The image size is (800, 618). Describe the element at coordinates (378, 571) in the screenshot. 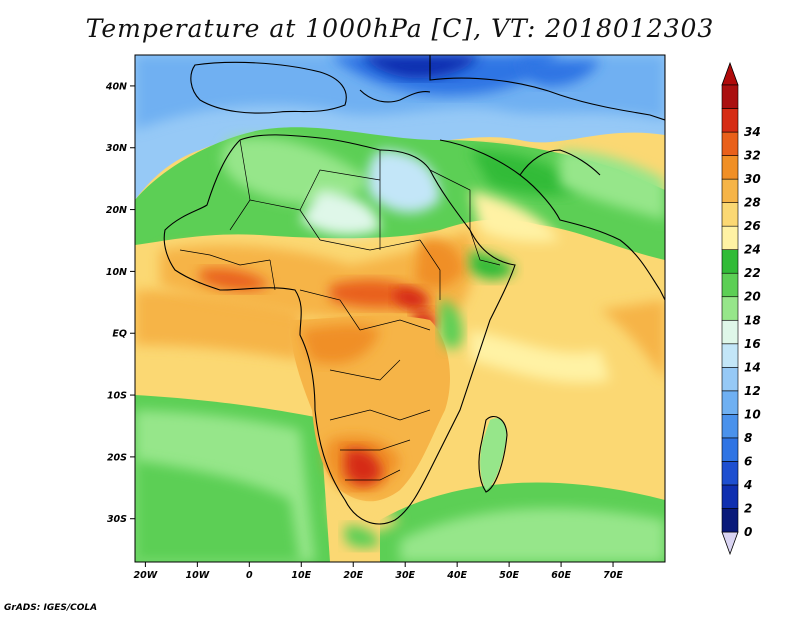

I see `longitude-axis: 20W 10W 0 10E 20E 30E 40E 50E 60E 70E` at that location.